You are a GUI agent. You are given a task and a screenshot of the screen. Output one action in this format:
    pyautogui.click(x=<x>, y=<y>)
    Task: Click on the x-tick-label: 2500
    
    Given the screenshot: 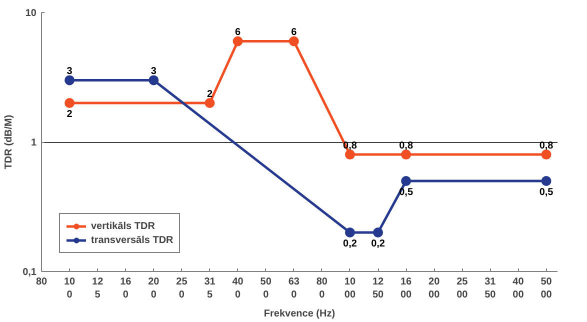 What is the action you would take?
    pyautogui.click(x=462, y=288)
    